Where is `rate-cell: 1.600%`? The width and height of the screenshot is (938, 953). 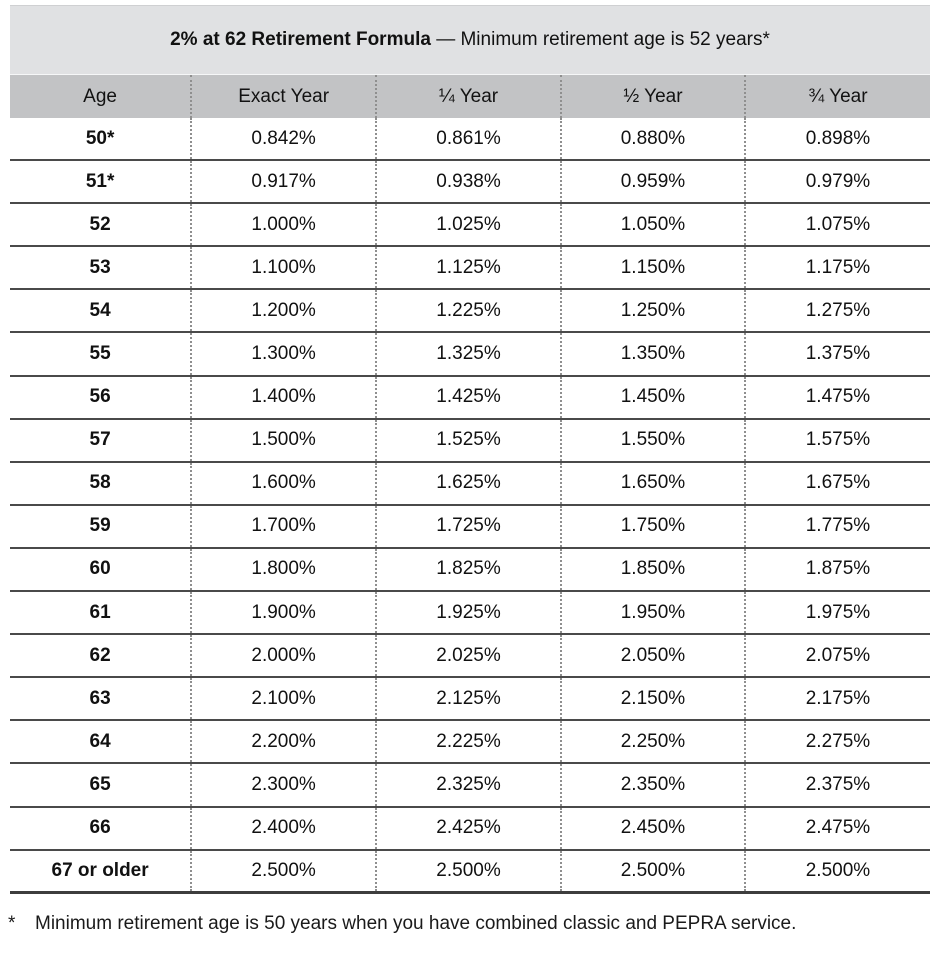
rate-cell: 1.600% is located at coordinates (285, 483).